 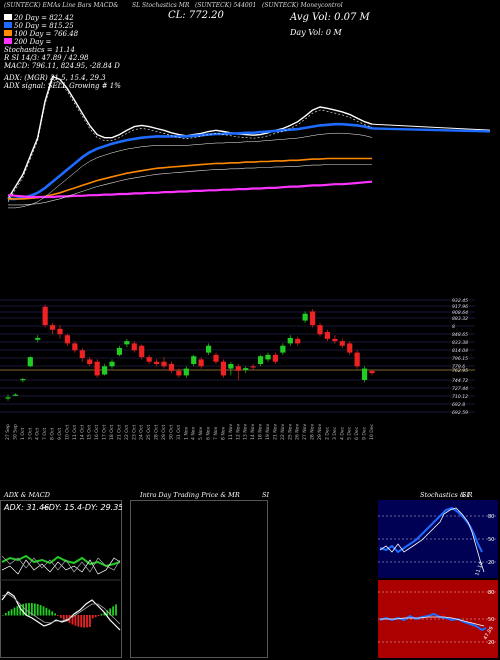 What do you see at coordinates (460, 397) in the screenshot?
I see `price-axis-label: 710.12` at bounding box center [460, 397].